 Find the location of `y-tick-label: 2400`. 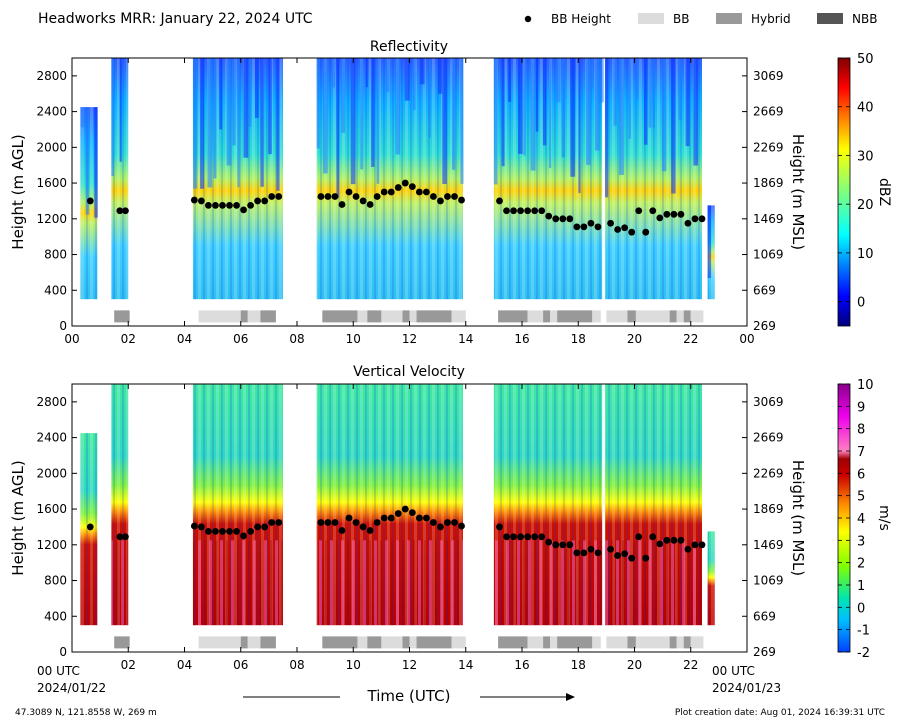

y-tick-label: 2400 is located at coordinates (51, 438).